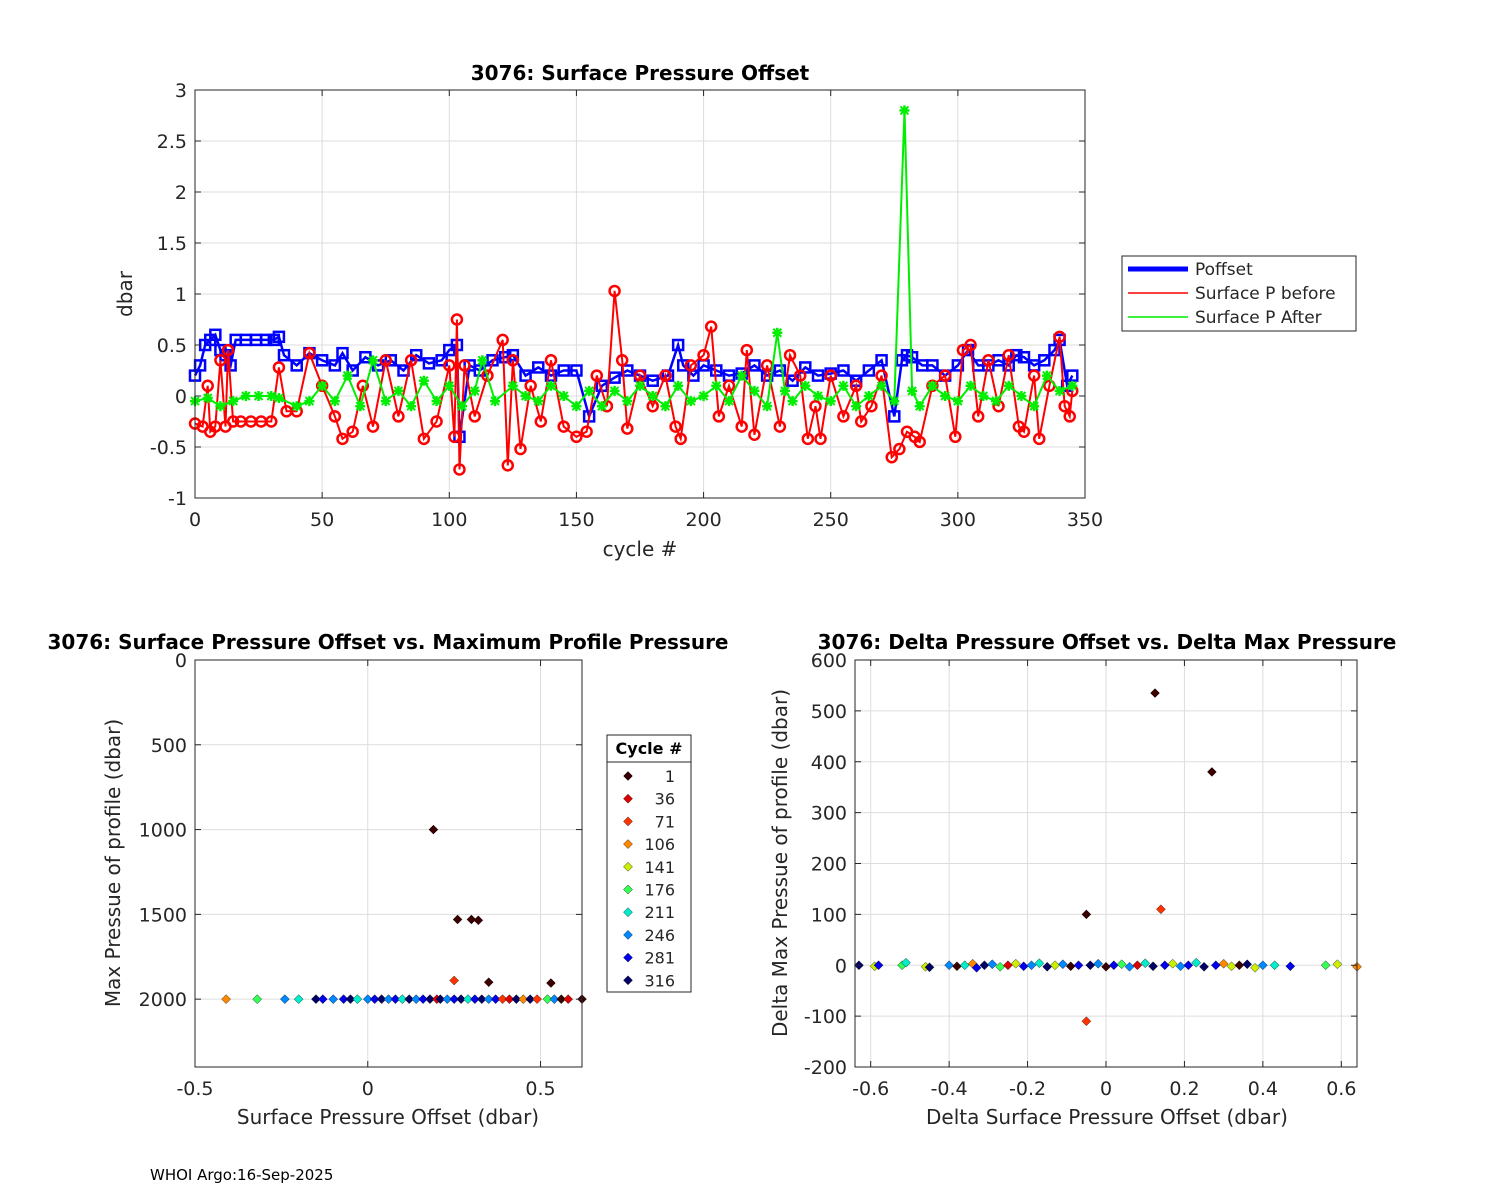  I want to click on top-chart-legend: Poffset Surface P before Surface P After, so click(1239, 293).